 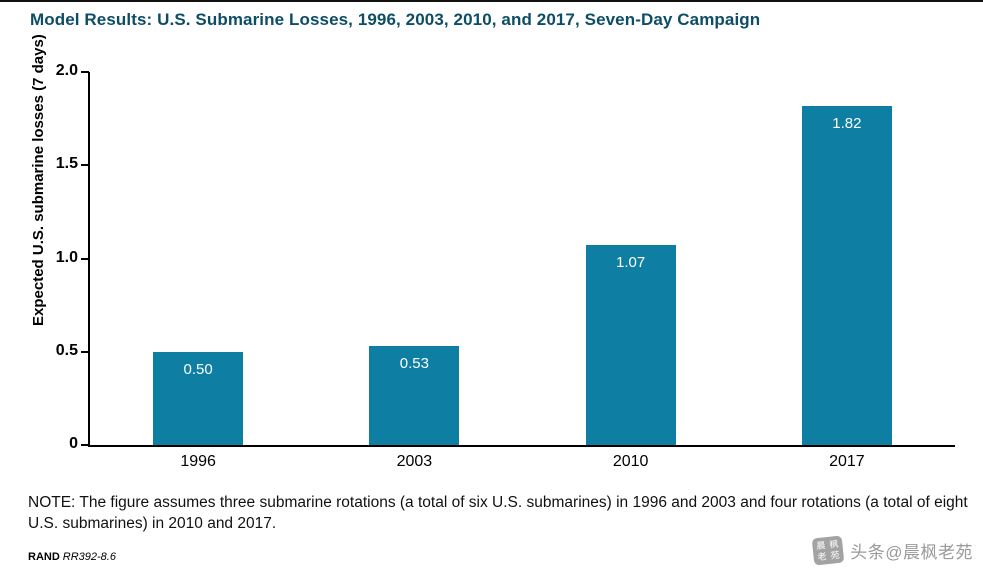 I want to click on watermark: 晨枫老苑 头条@晨枫老苑, so click(x=892, y=550).